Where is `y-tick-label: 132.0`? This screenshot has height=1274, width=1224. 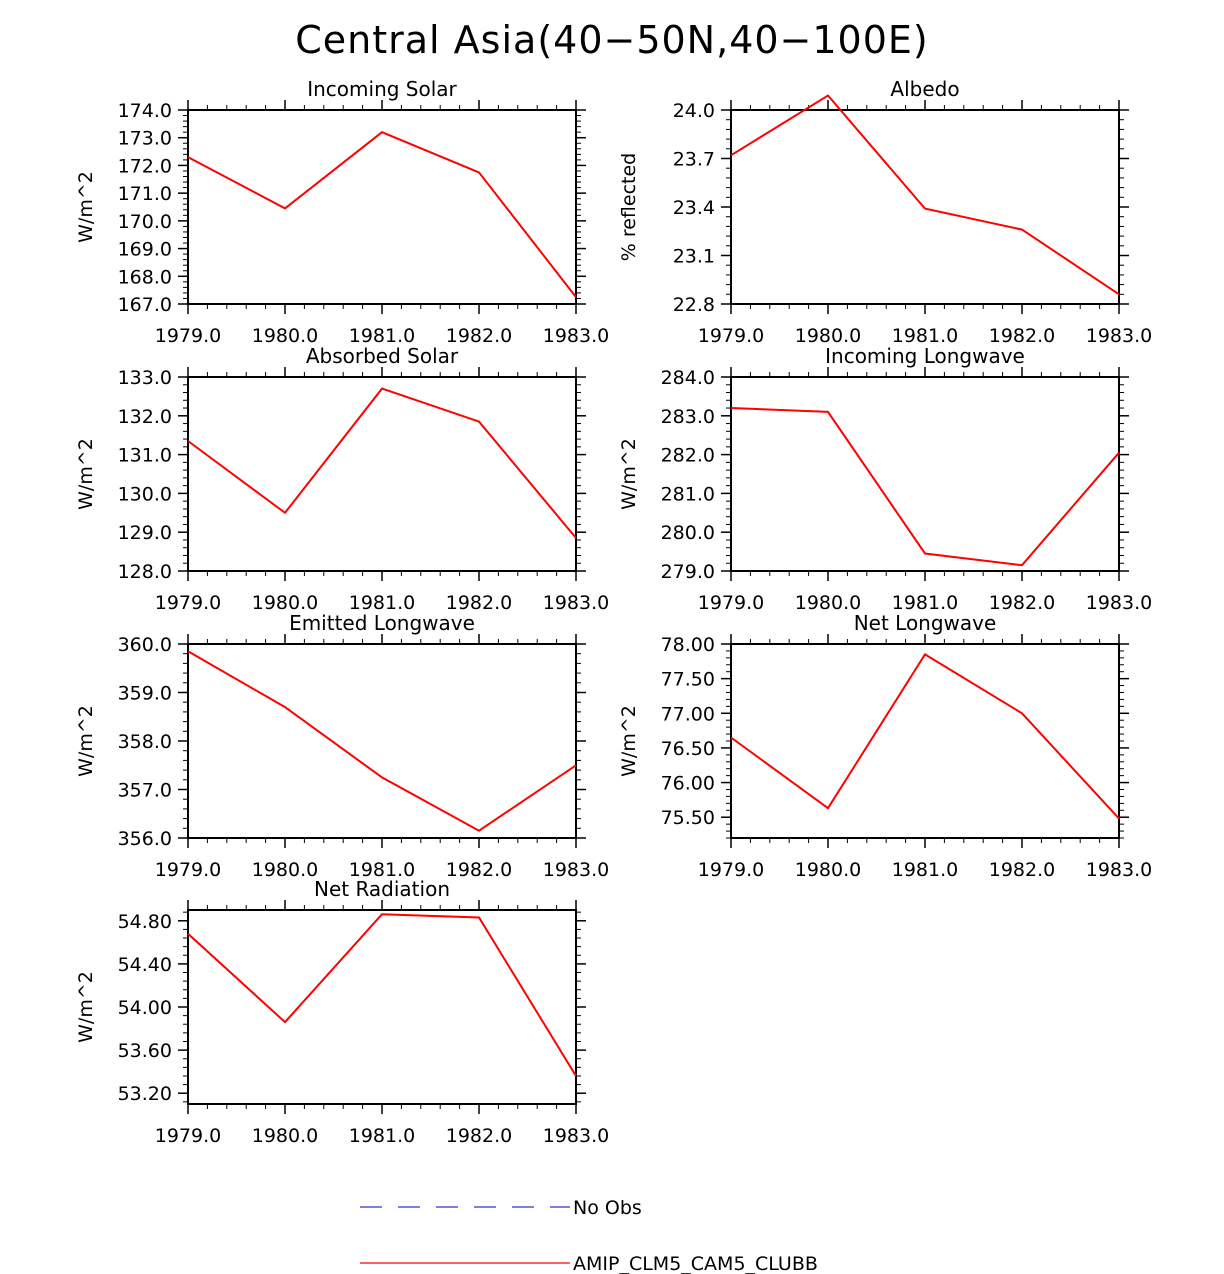
y-tick-label: 132.0 is located at coordinates (145, 417).